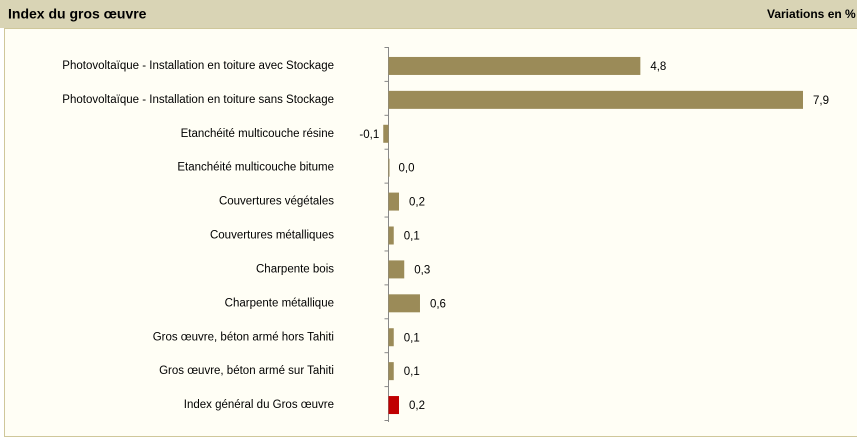 The image size is (857, 444). I want to click on category-label: Charpente bois, so click(295, 269).